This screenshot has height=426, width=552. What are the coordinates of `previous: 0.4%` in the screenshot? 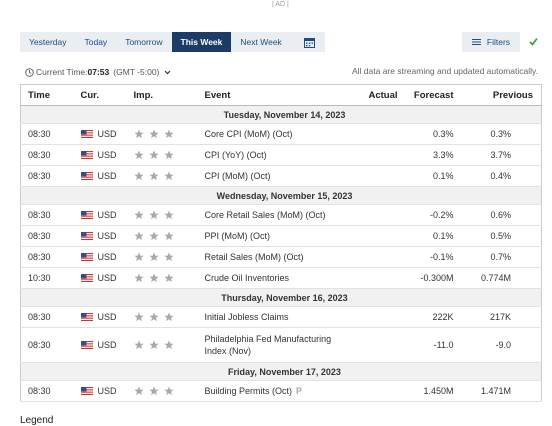 It's located at (501, 176).